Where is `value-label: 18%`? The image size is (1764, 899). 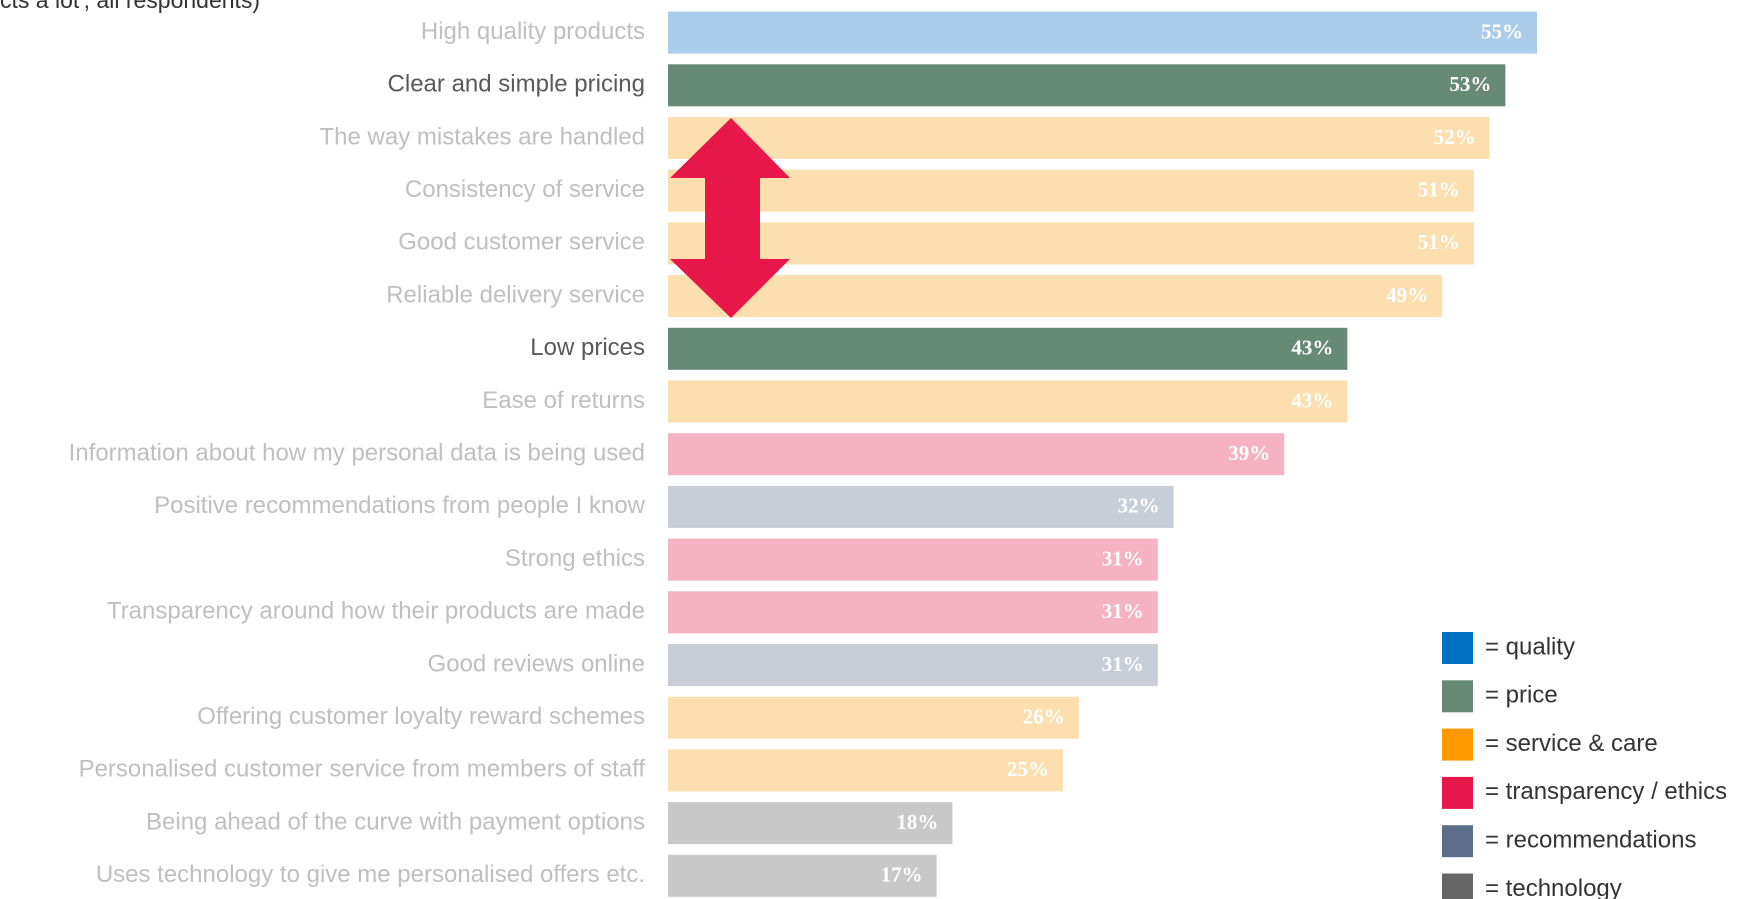 value-label: 18% is located at coordinates (917, 822).